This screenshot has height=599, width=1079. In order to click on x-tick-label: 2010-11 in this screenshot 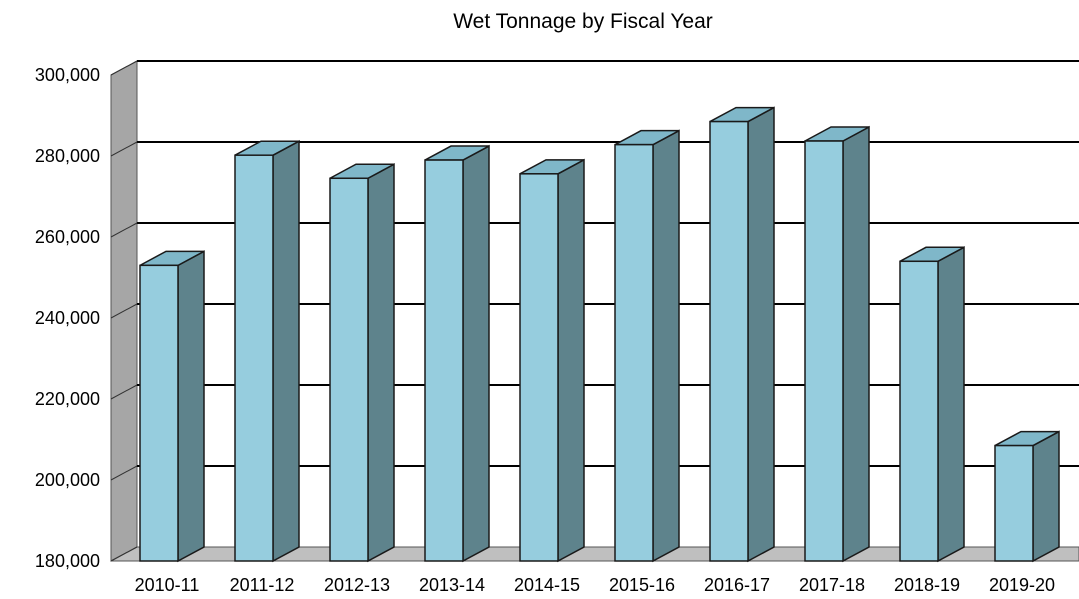, I will do `click(167, 585)`.